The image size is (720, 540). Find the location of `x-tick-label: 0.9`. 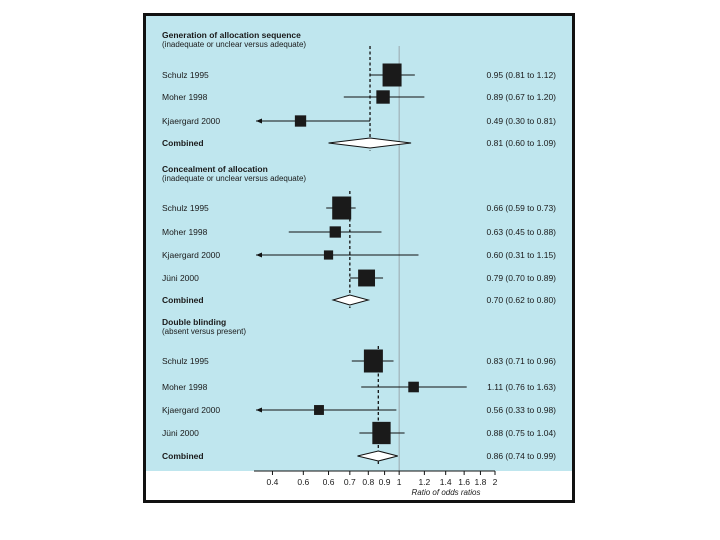

x-tick-label: 0.9 is located at coordinates (385, 482).